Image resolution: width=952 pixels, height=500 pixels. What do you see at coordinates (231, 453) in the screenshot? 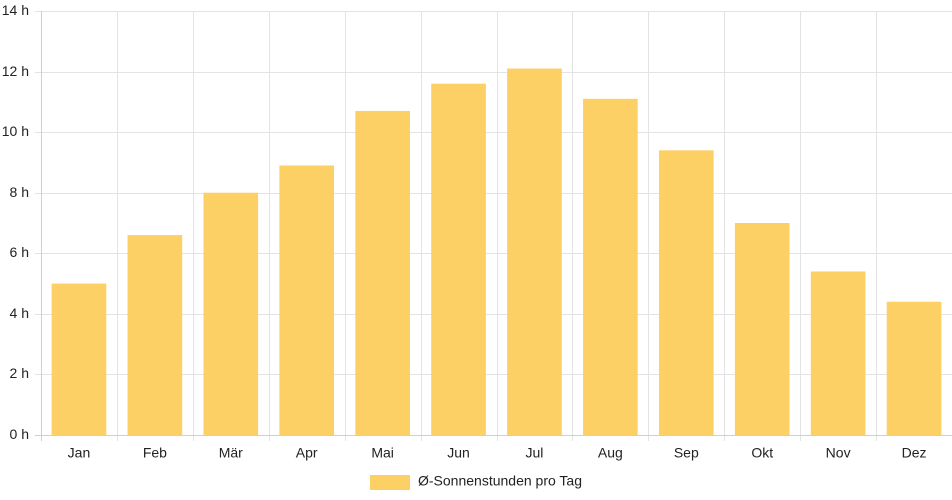
I see `x-tick-label: Mär` at bounding box center [231, 453].